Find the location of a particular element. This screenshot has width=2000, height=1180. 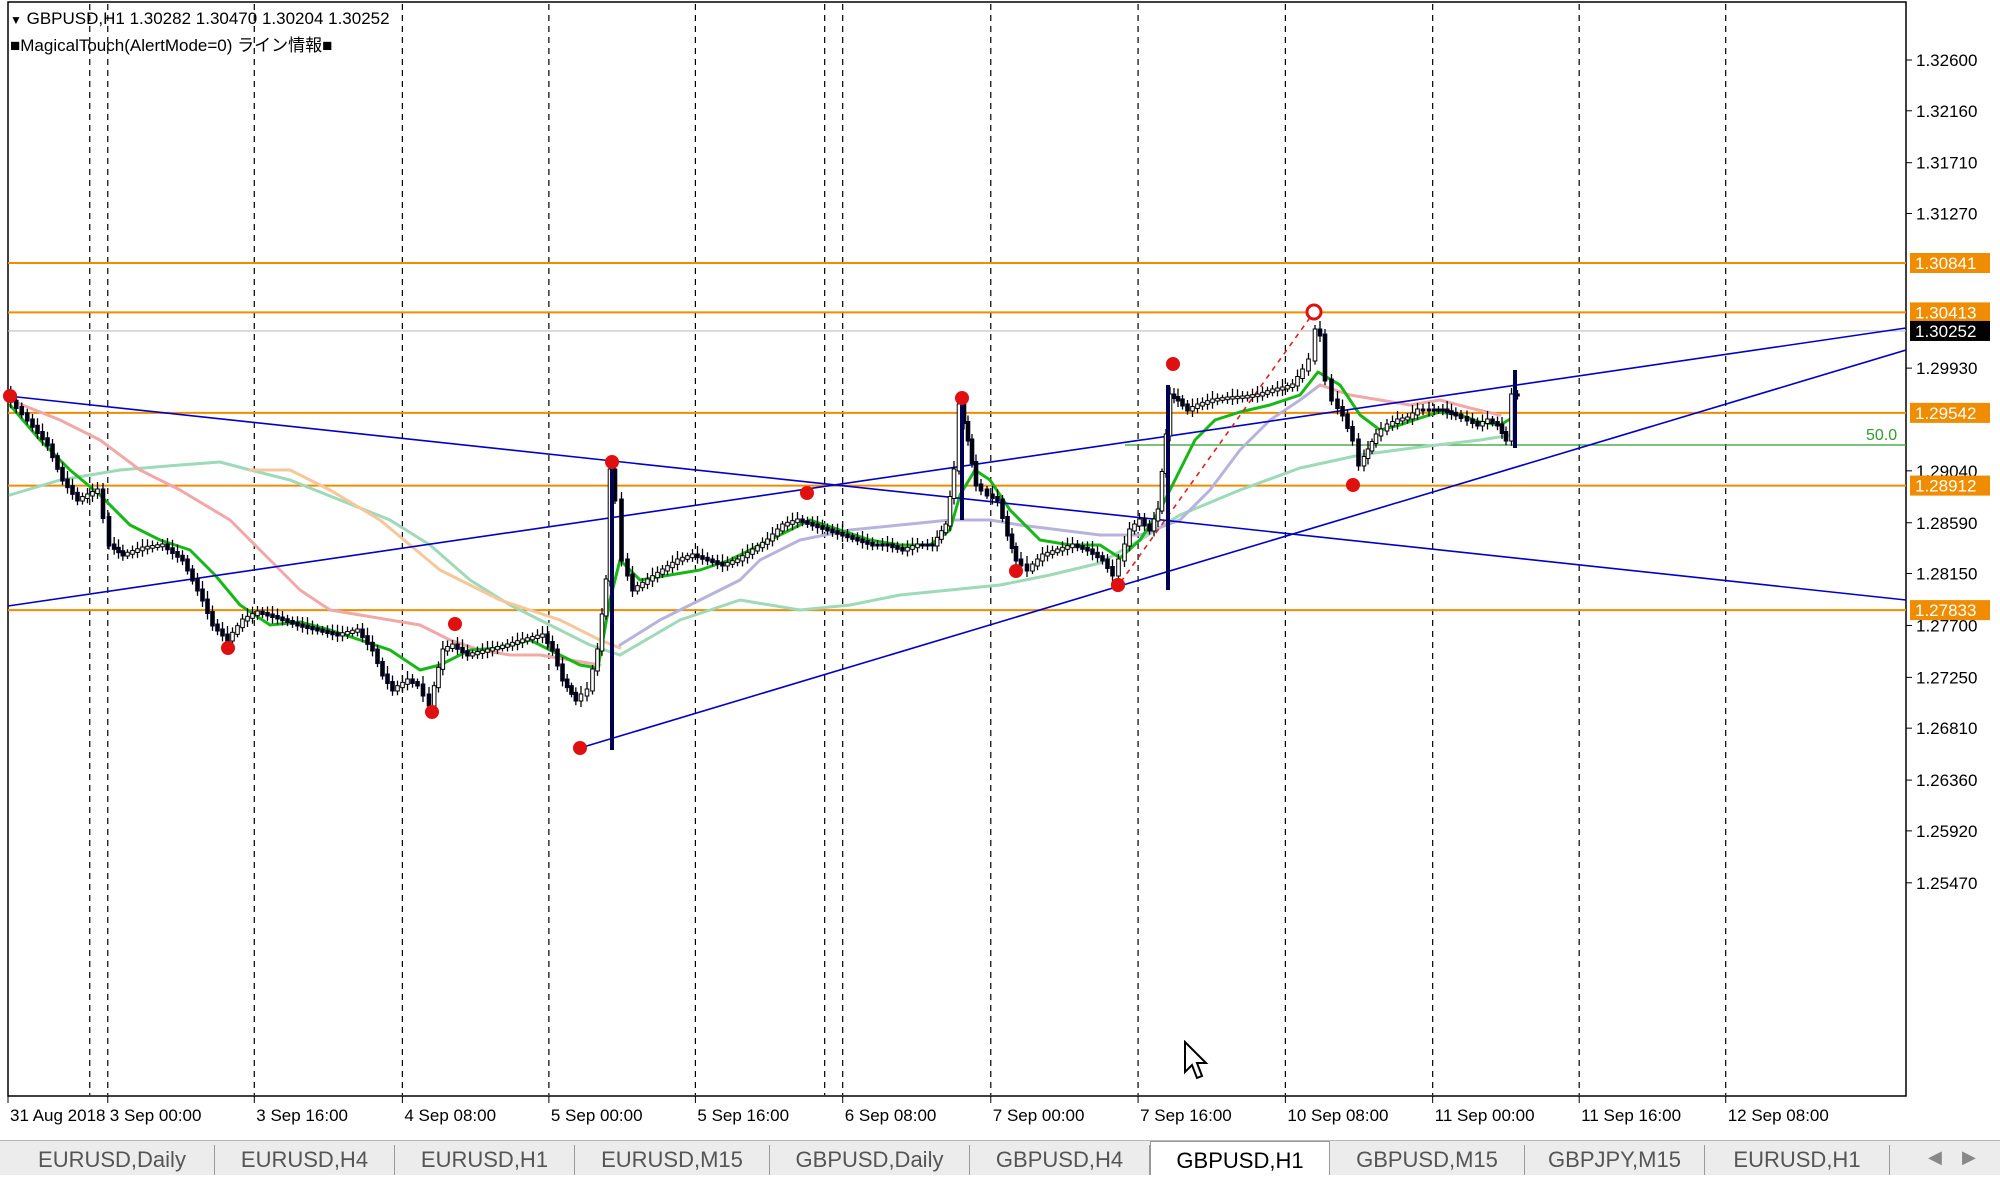

price-tick-label: 1.25470 is located at coordinates (1946, 883).